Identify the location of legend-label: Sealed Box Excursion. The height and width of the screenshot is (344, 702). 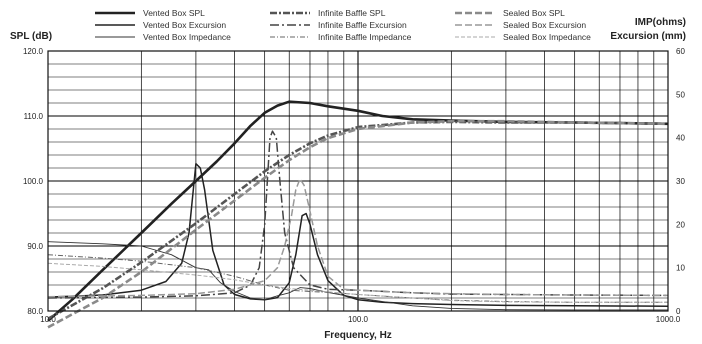
(544, 25).